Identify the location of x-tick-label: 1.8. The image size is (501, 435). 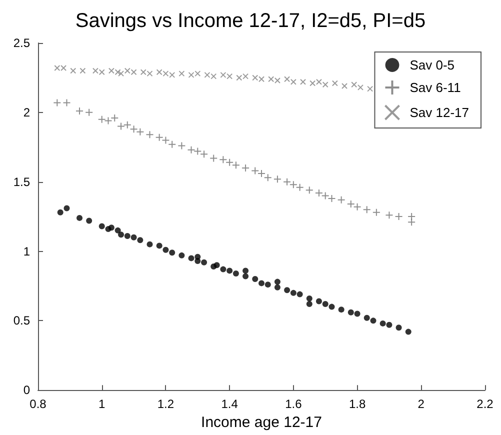
(357, 404).